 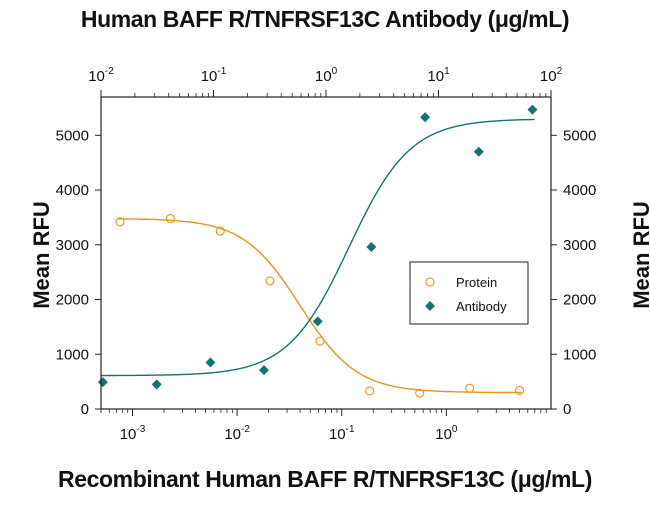 I want to click on left-y-tick-label: 1000, so click(x=72, y=354).